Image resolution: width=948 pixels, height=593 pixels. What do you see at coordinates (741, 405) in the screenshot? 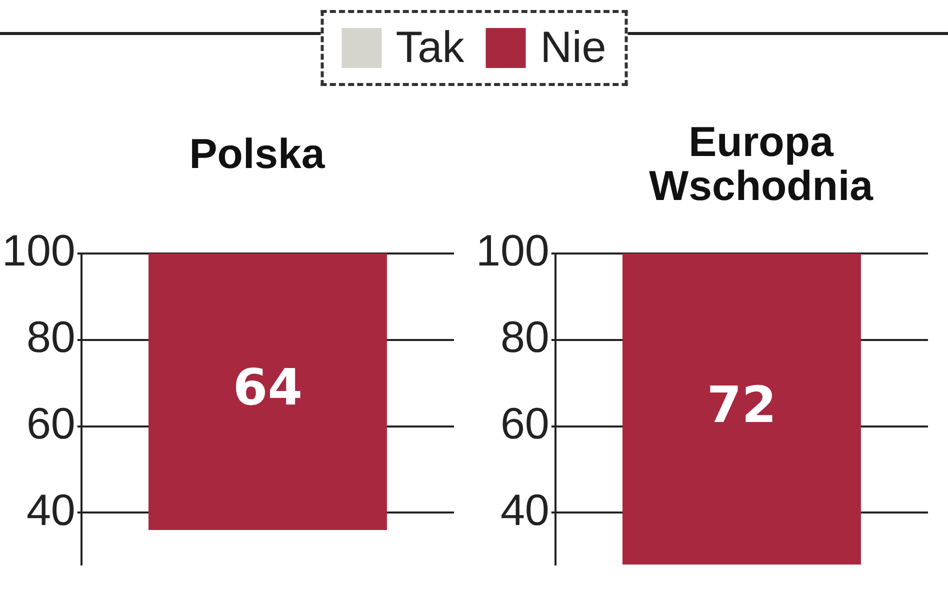
I see `data-label: 72` at bounding box center [741, 405].